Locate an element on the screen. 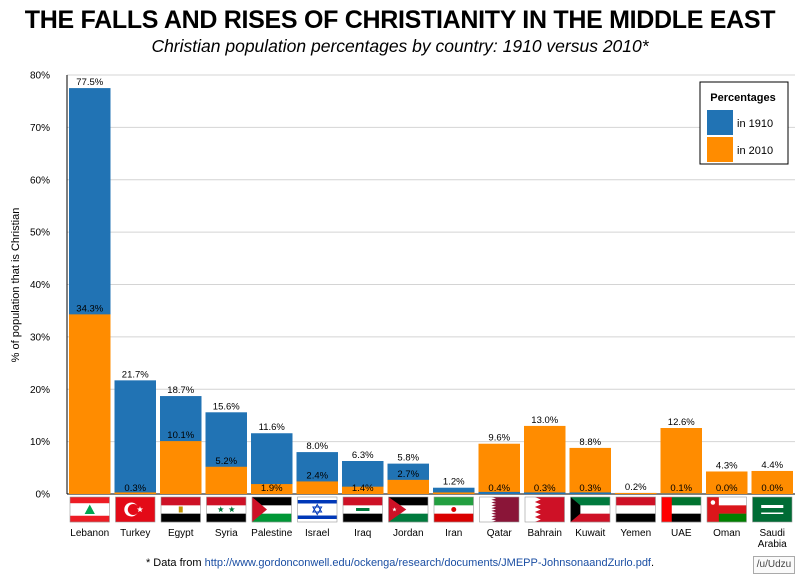  data-label-2010: 8.8% is located at coordinates (590, 442).